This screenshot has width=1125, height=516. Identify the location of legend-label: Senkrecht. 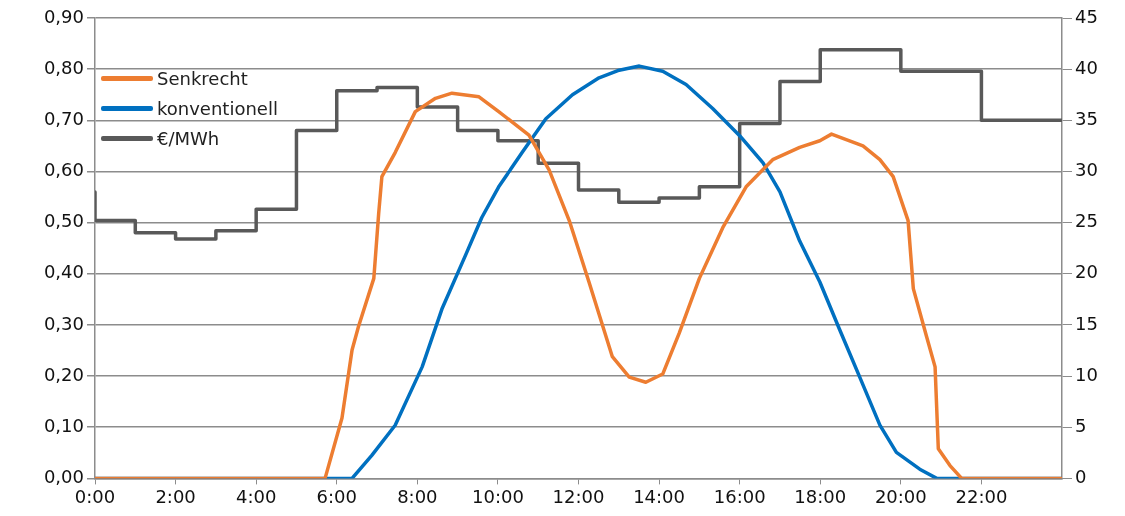
(202, 78).